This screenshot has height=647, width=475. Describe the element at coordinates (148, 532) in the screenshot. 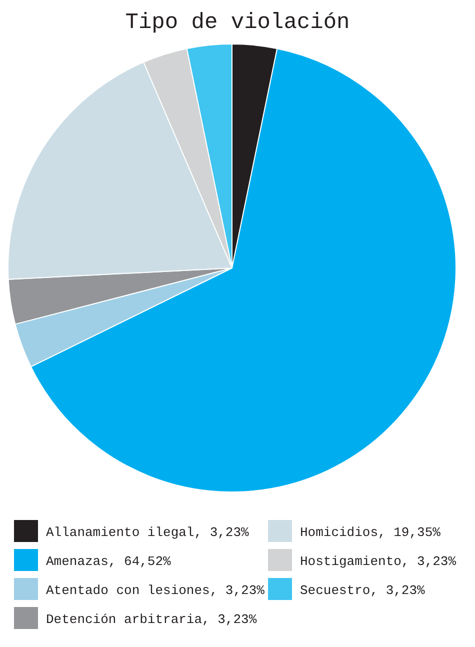

I see `legend-label: Allanamiento ilegal, 3,23%` at that location.